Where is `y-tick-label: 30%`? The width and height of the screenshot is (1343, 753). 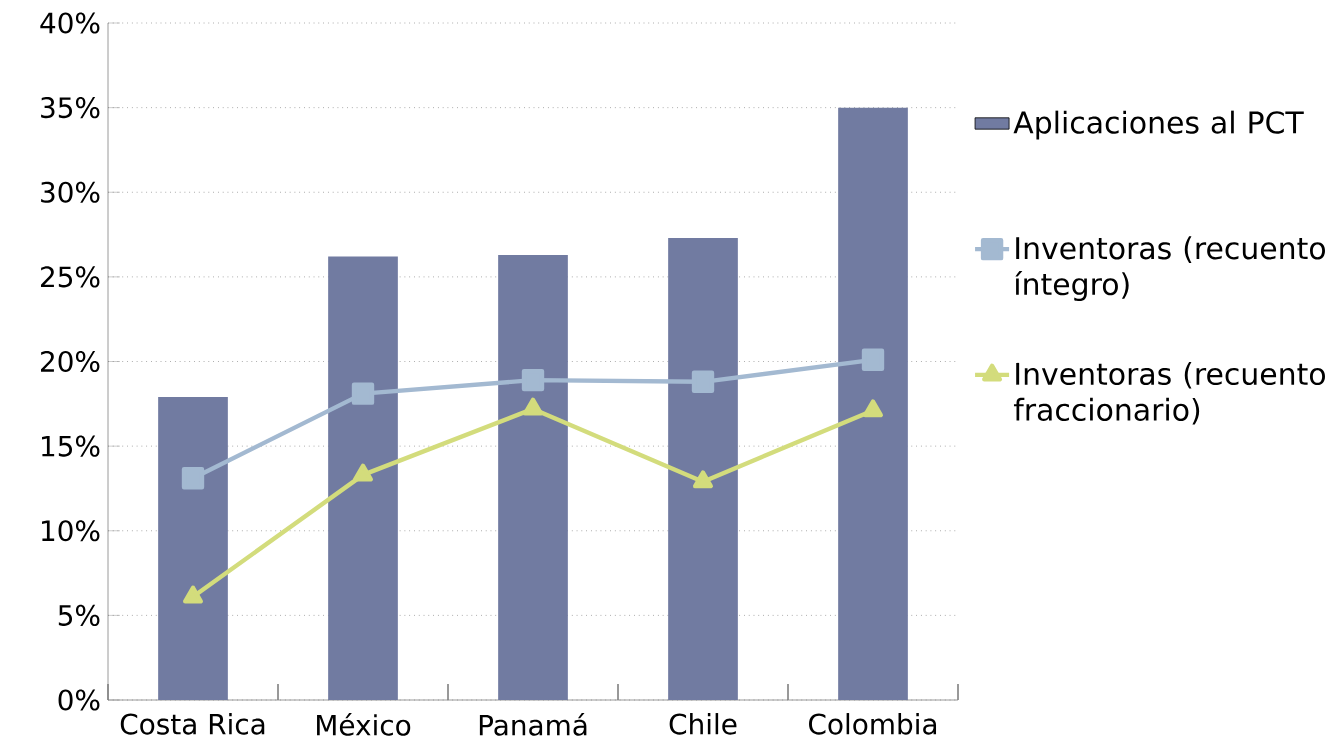
y-tick-label: 30% is located at coordinates (70, 192).